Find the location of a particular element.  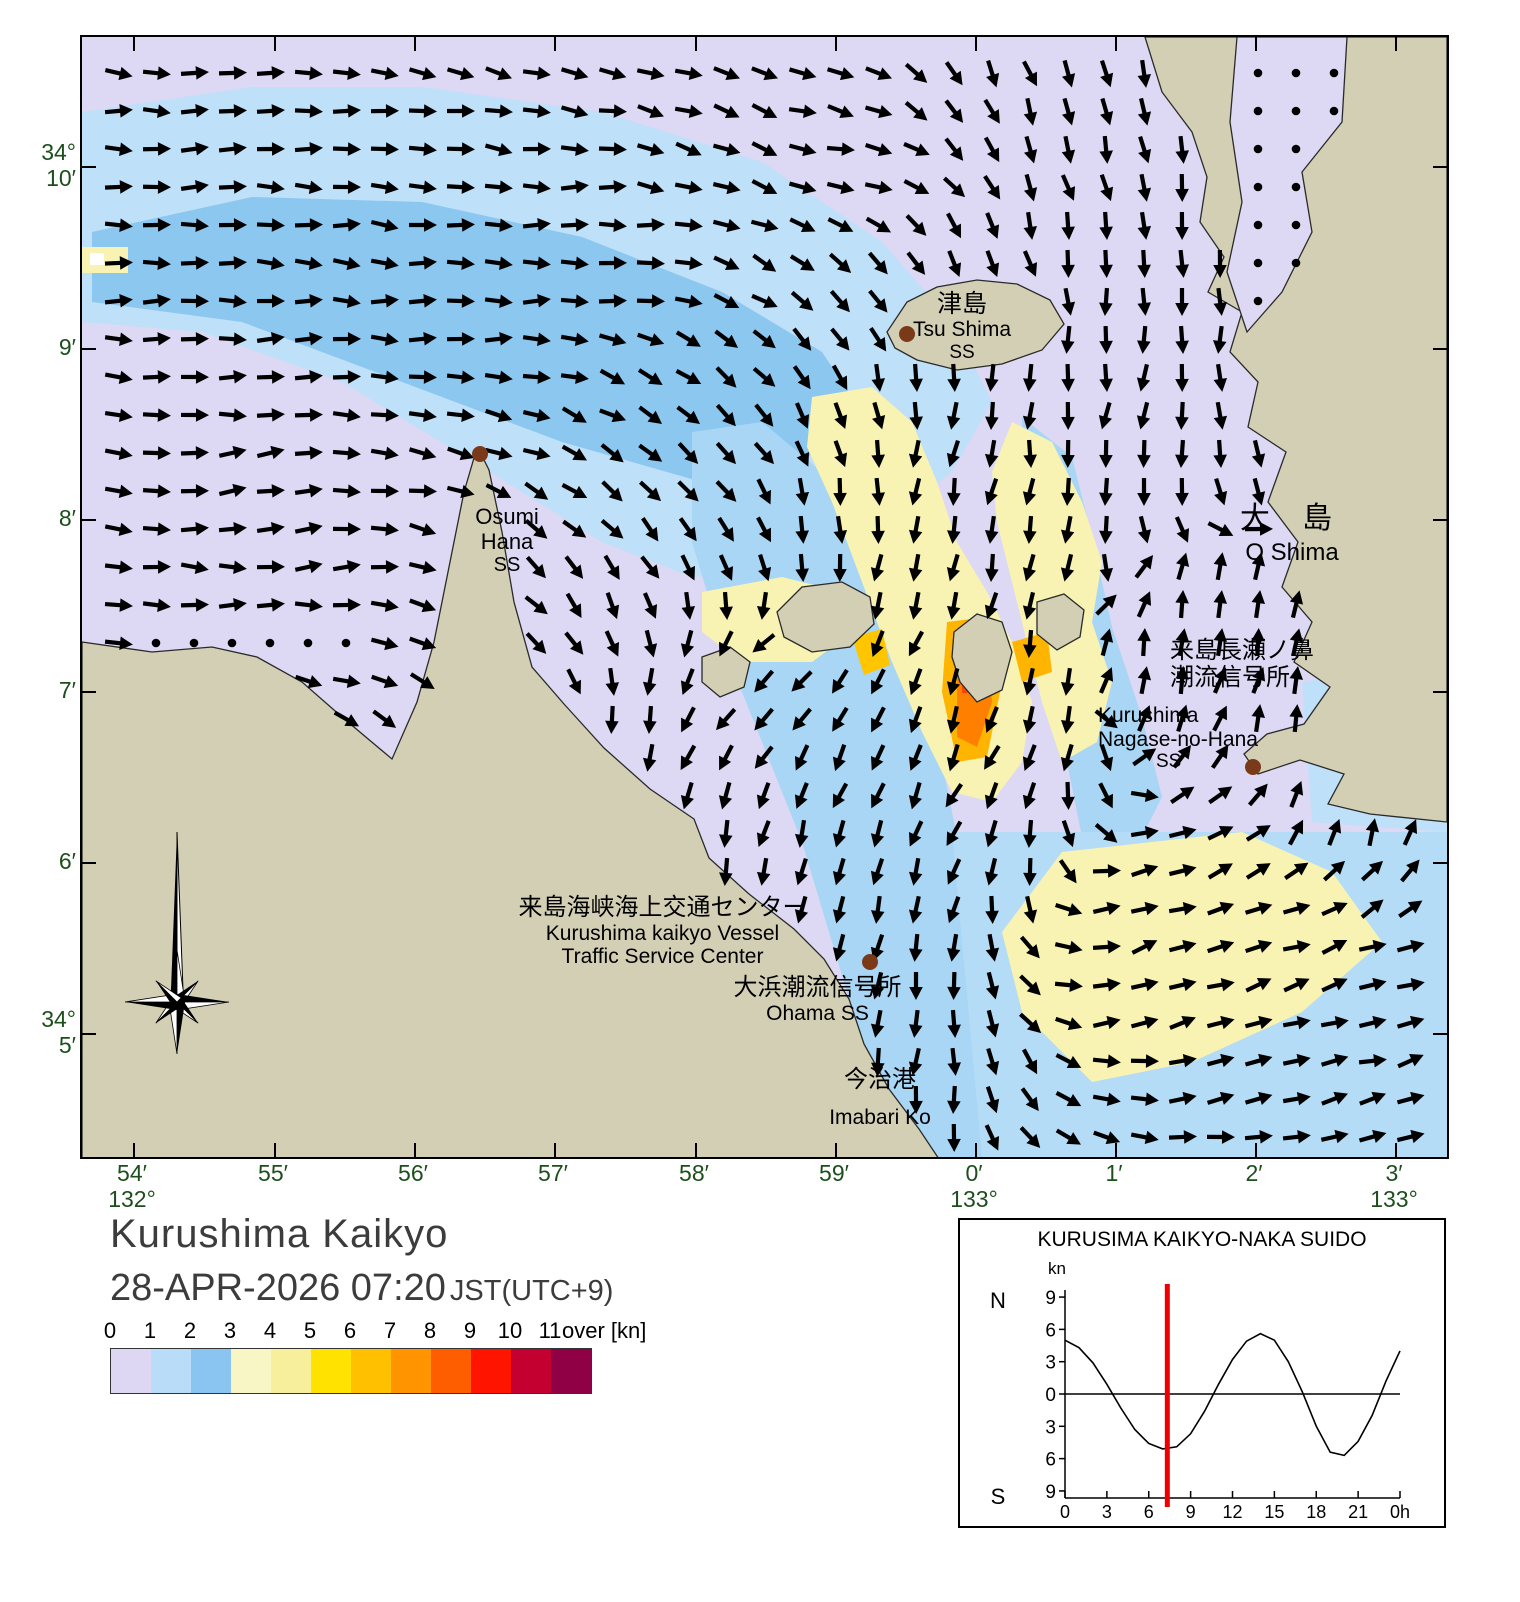

longitude-label: 59′ is located at coordinates (834, 1173).